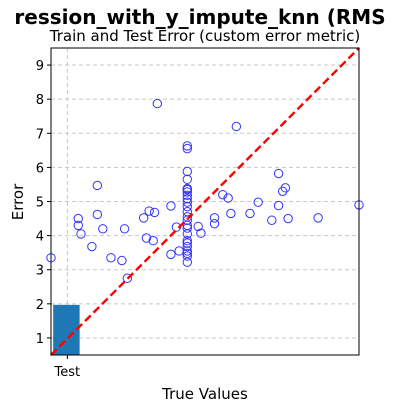  I want to click on y-axis-label: Error, so click(18, 201).